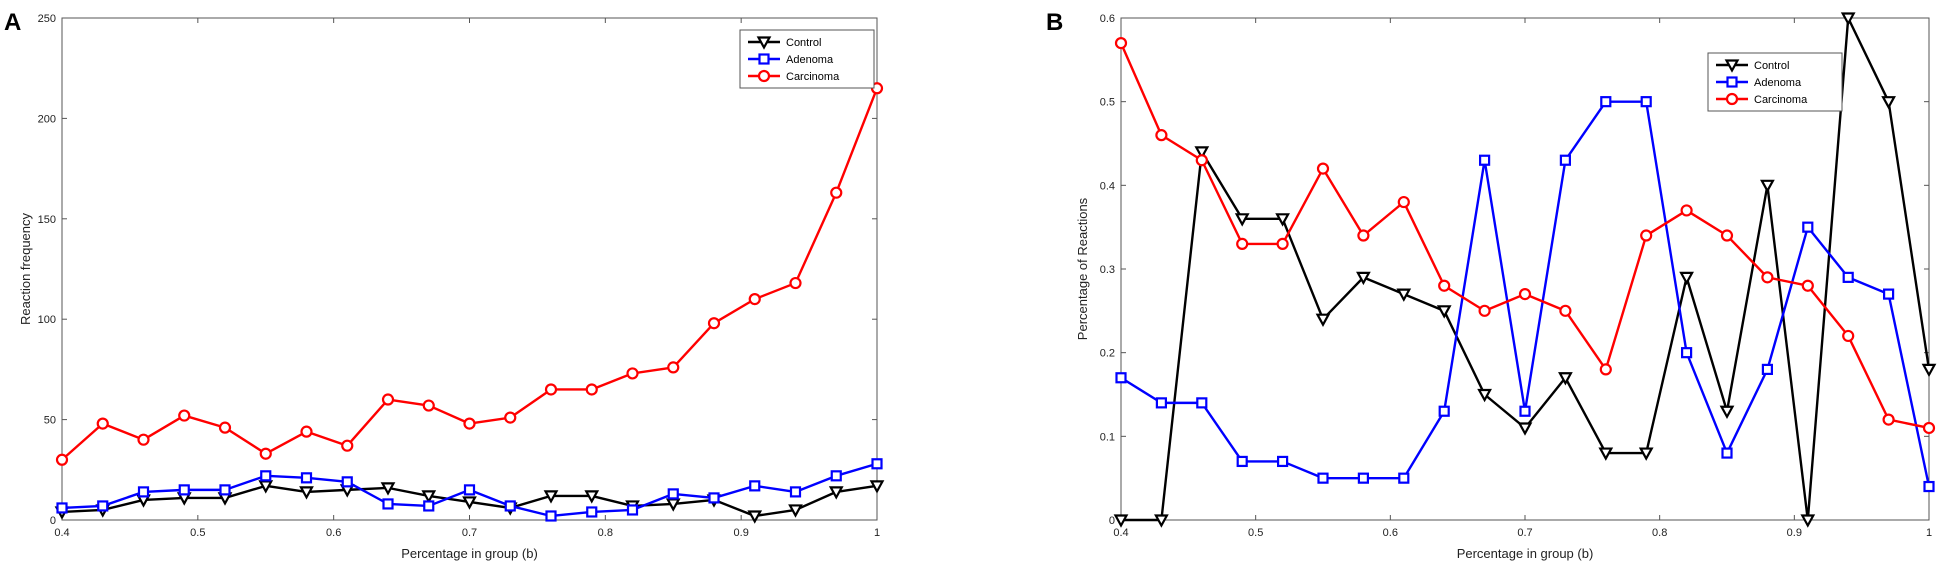 This screenshot has height=575, width=1950. Describe the element at coordinates (53, 521) in the screenshot. I see `panel-a-y-tick-label: 0` at that location.